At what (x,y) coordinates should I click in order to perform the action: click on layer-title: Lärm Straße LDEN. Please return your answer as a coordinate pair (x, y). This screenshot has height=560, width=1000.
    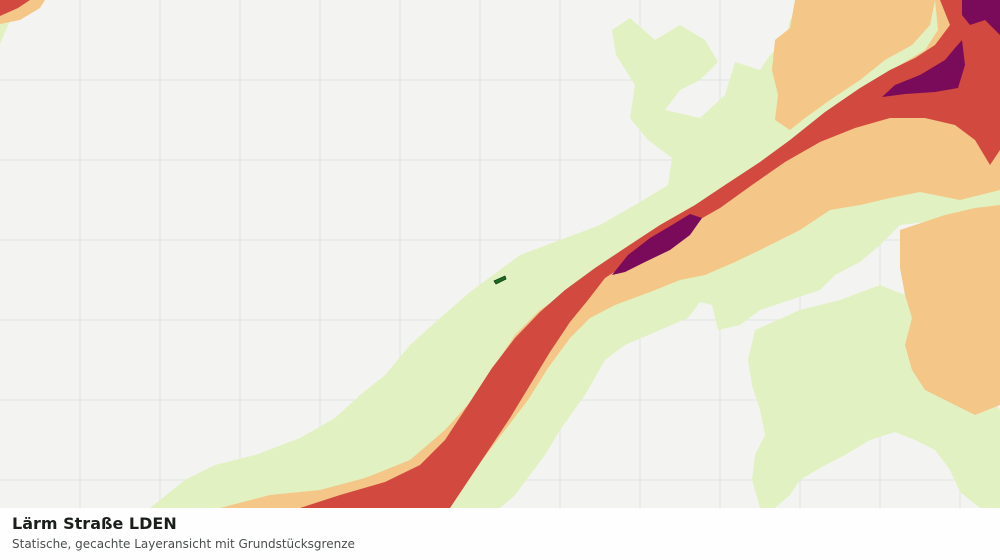
    Looking at the image, I should click on (94, 523).